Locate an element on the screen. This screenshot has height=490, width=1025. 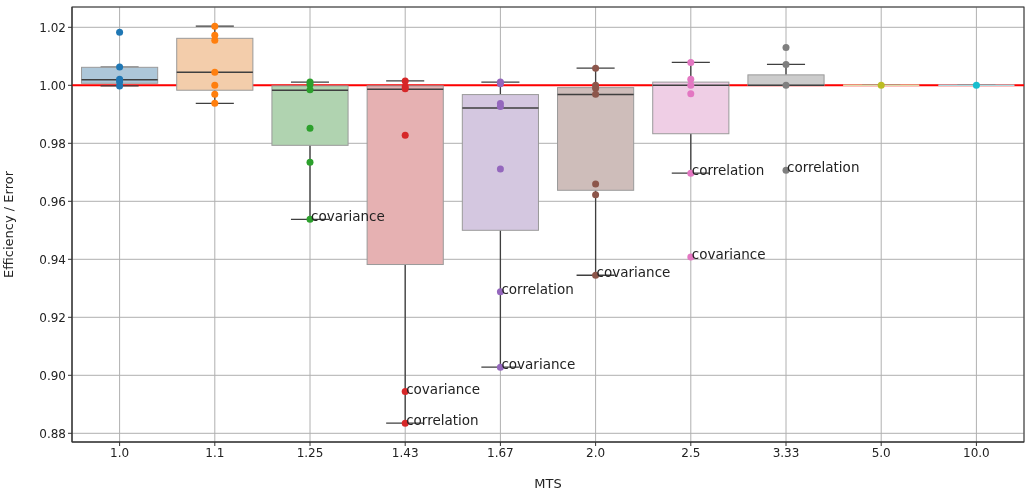
y-tick-label: 0.90 is located at coordinates (52, 375).